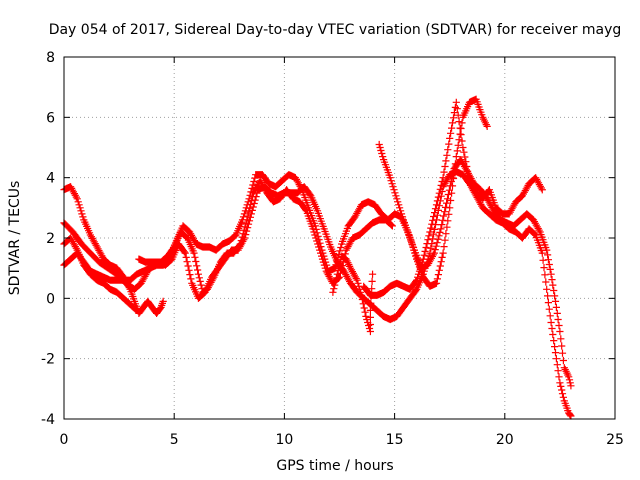 This screenshot has height=480, width=640. I want to click on x-tick-label: 20, so click(505, 440).